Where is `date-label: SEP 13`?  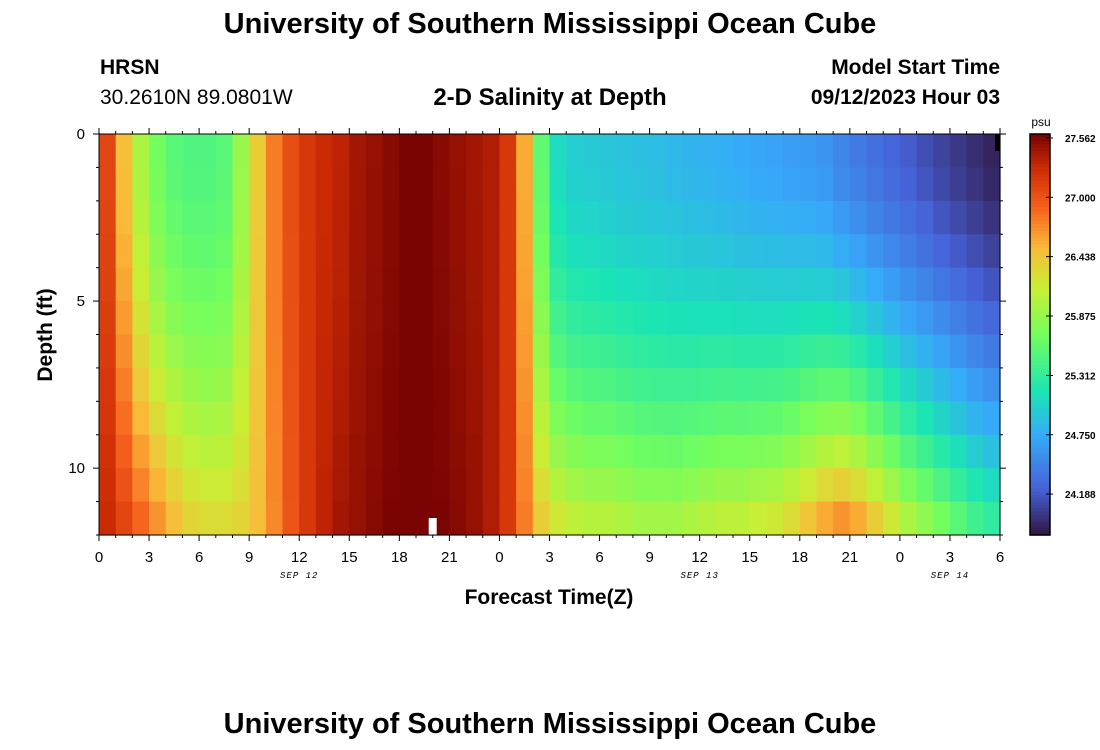
date-label: SEP 13 is located at coordinates (699, 576).